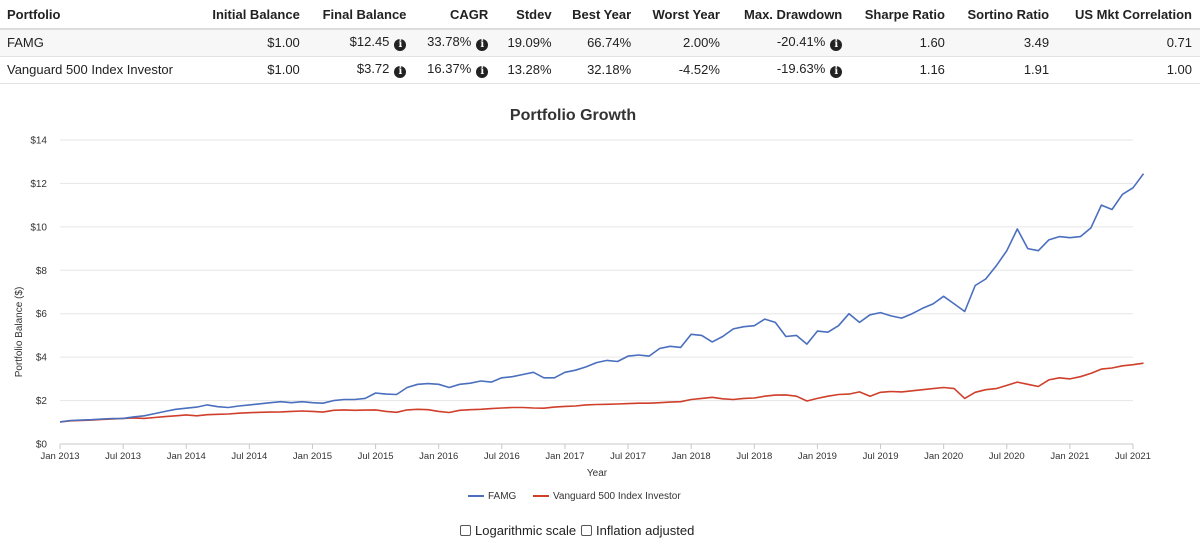 The width and height of the screenshot is (1200, 541). I want to click on inflation-adjusted-checkbox: Inflation adjusted, so click(637, 530).